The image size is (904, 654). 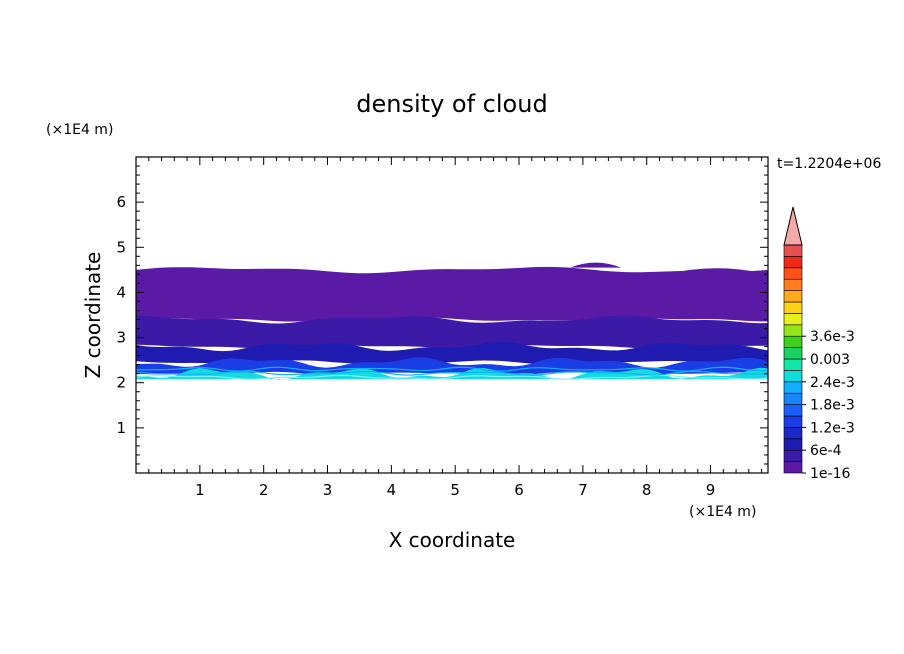 What do you see at coordinates (832, 383) in the screenshot?
I see `colorbar-label: 2.4e-3` at bounding box center [832, 383].